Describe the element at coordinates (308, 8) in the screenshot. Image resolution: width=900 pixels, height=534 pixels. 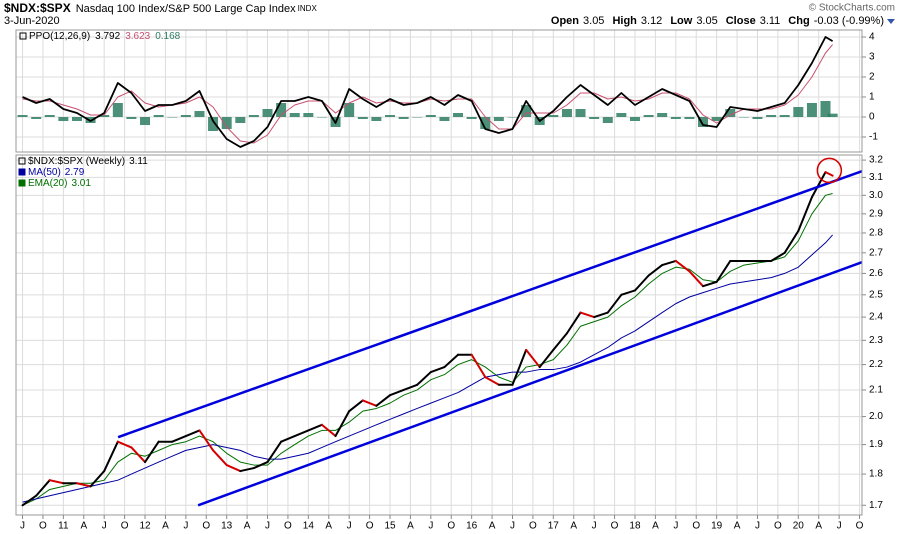
I see `exchange: INDX` at that location.